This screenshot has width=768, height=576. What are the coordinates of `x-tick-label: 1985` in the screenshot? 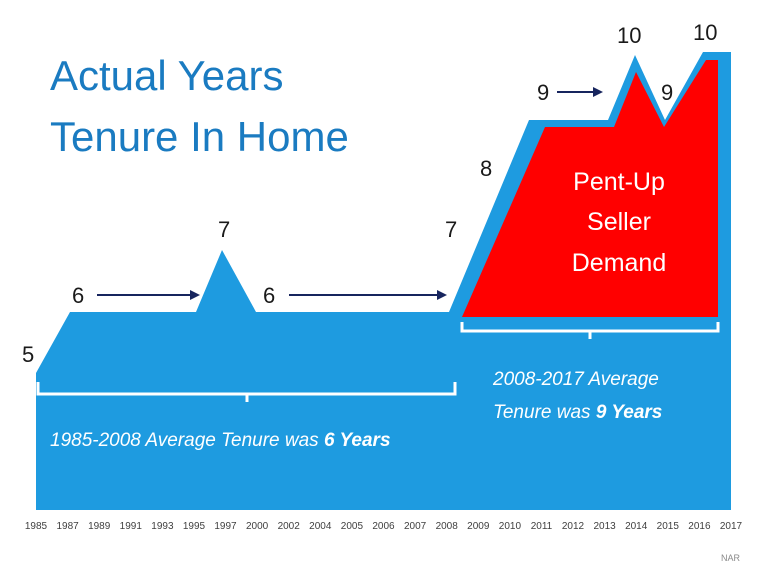 It's located at (36, 526).